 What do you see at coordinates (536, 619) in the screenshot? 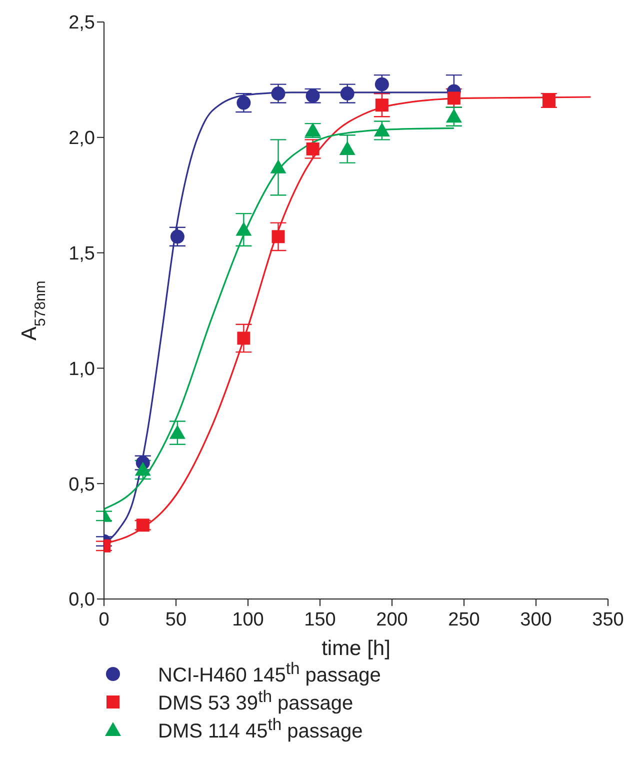
I see `x-tick-label: 300` at bounding box center [536, 619].